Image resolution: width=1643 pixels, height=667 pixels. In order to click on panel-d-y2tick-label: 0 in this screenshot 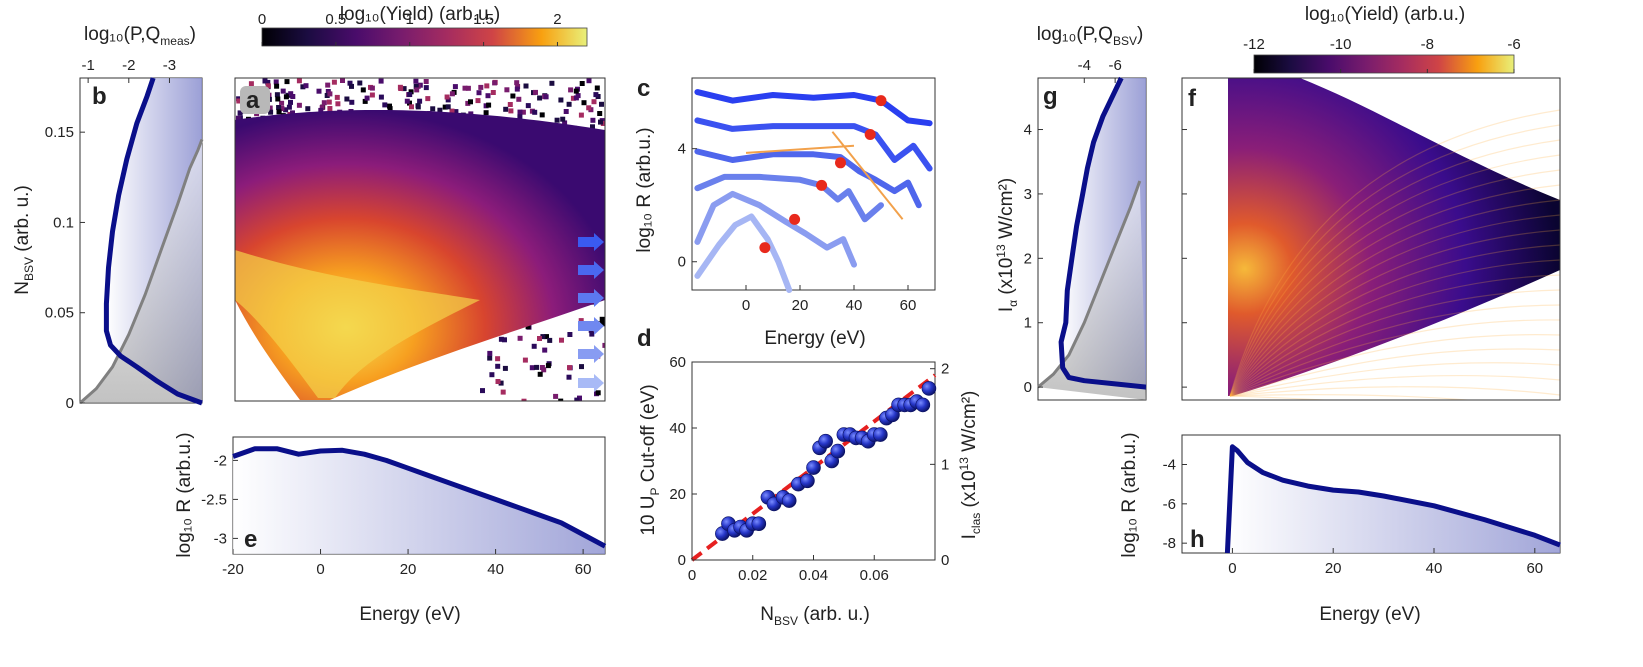, I will do `click(945, 560)`.